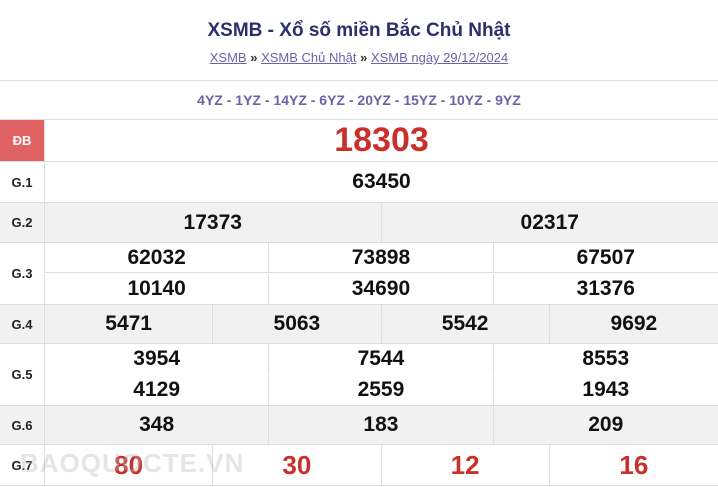  What do you see at coordinates (157, 258) in the screenshot?
I see `prize-number: 62032` at bounding box center [157, 258].